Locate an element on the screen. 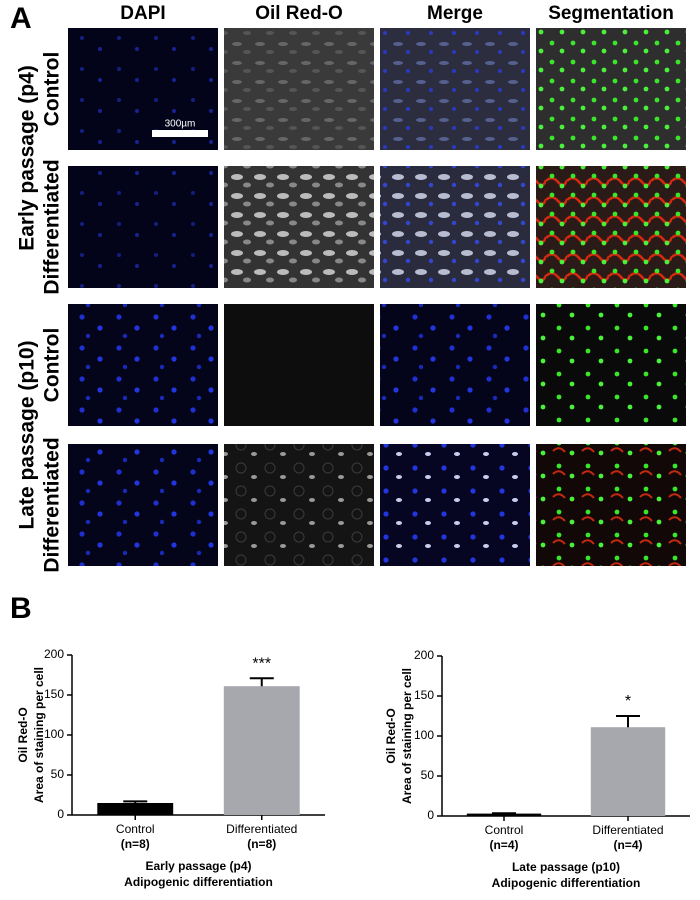  panel-label: B is located at coordinates (21, 608).